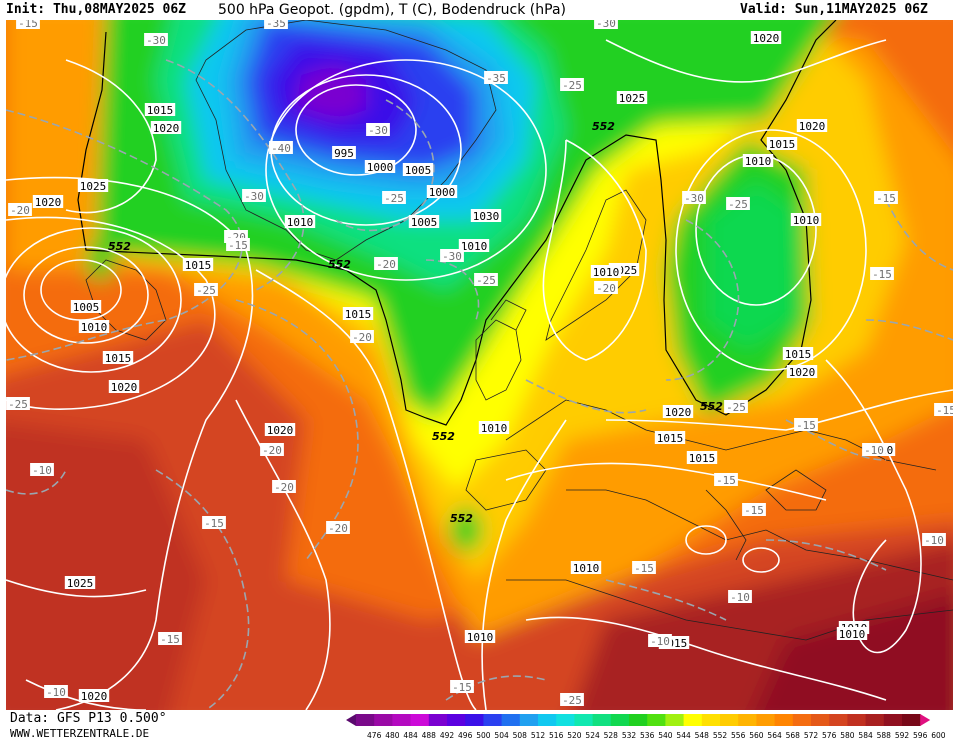  I want to click on pressure-label-text: 1025, so click(93, 186).